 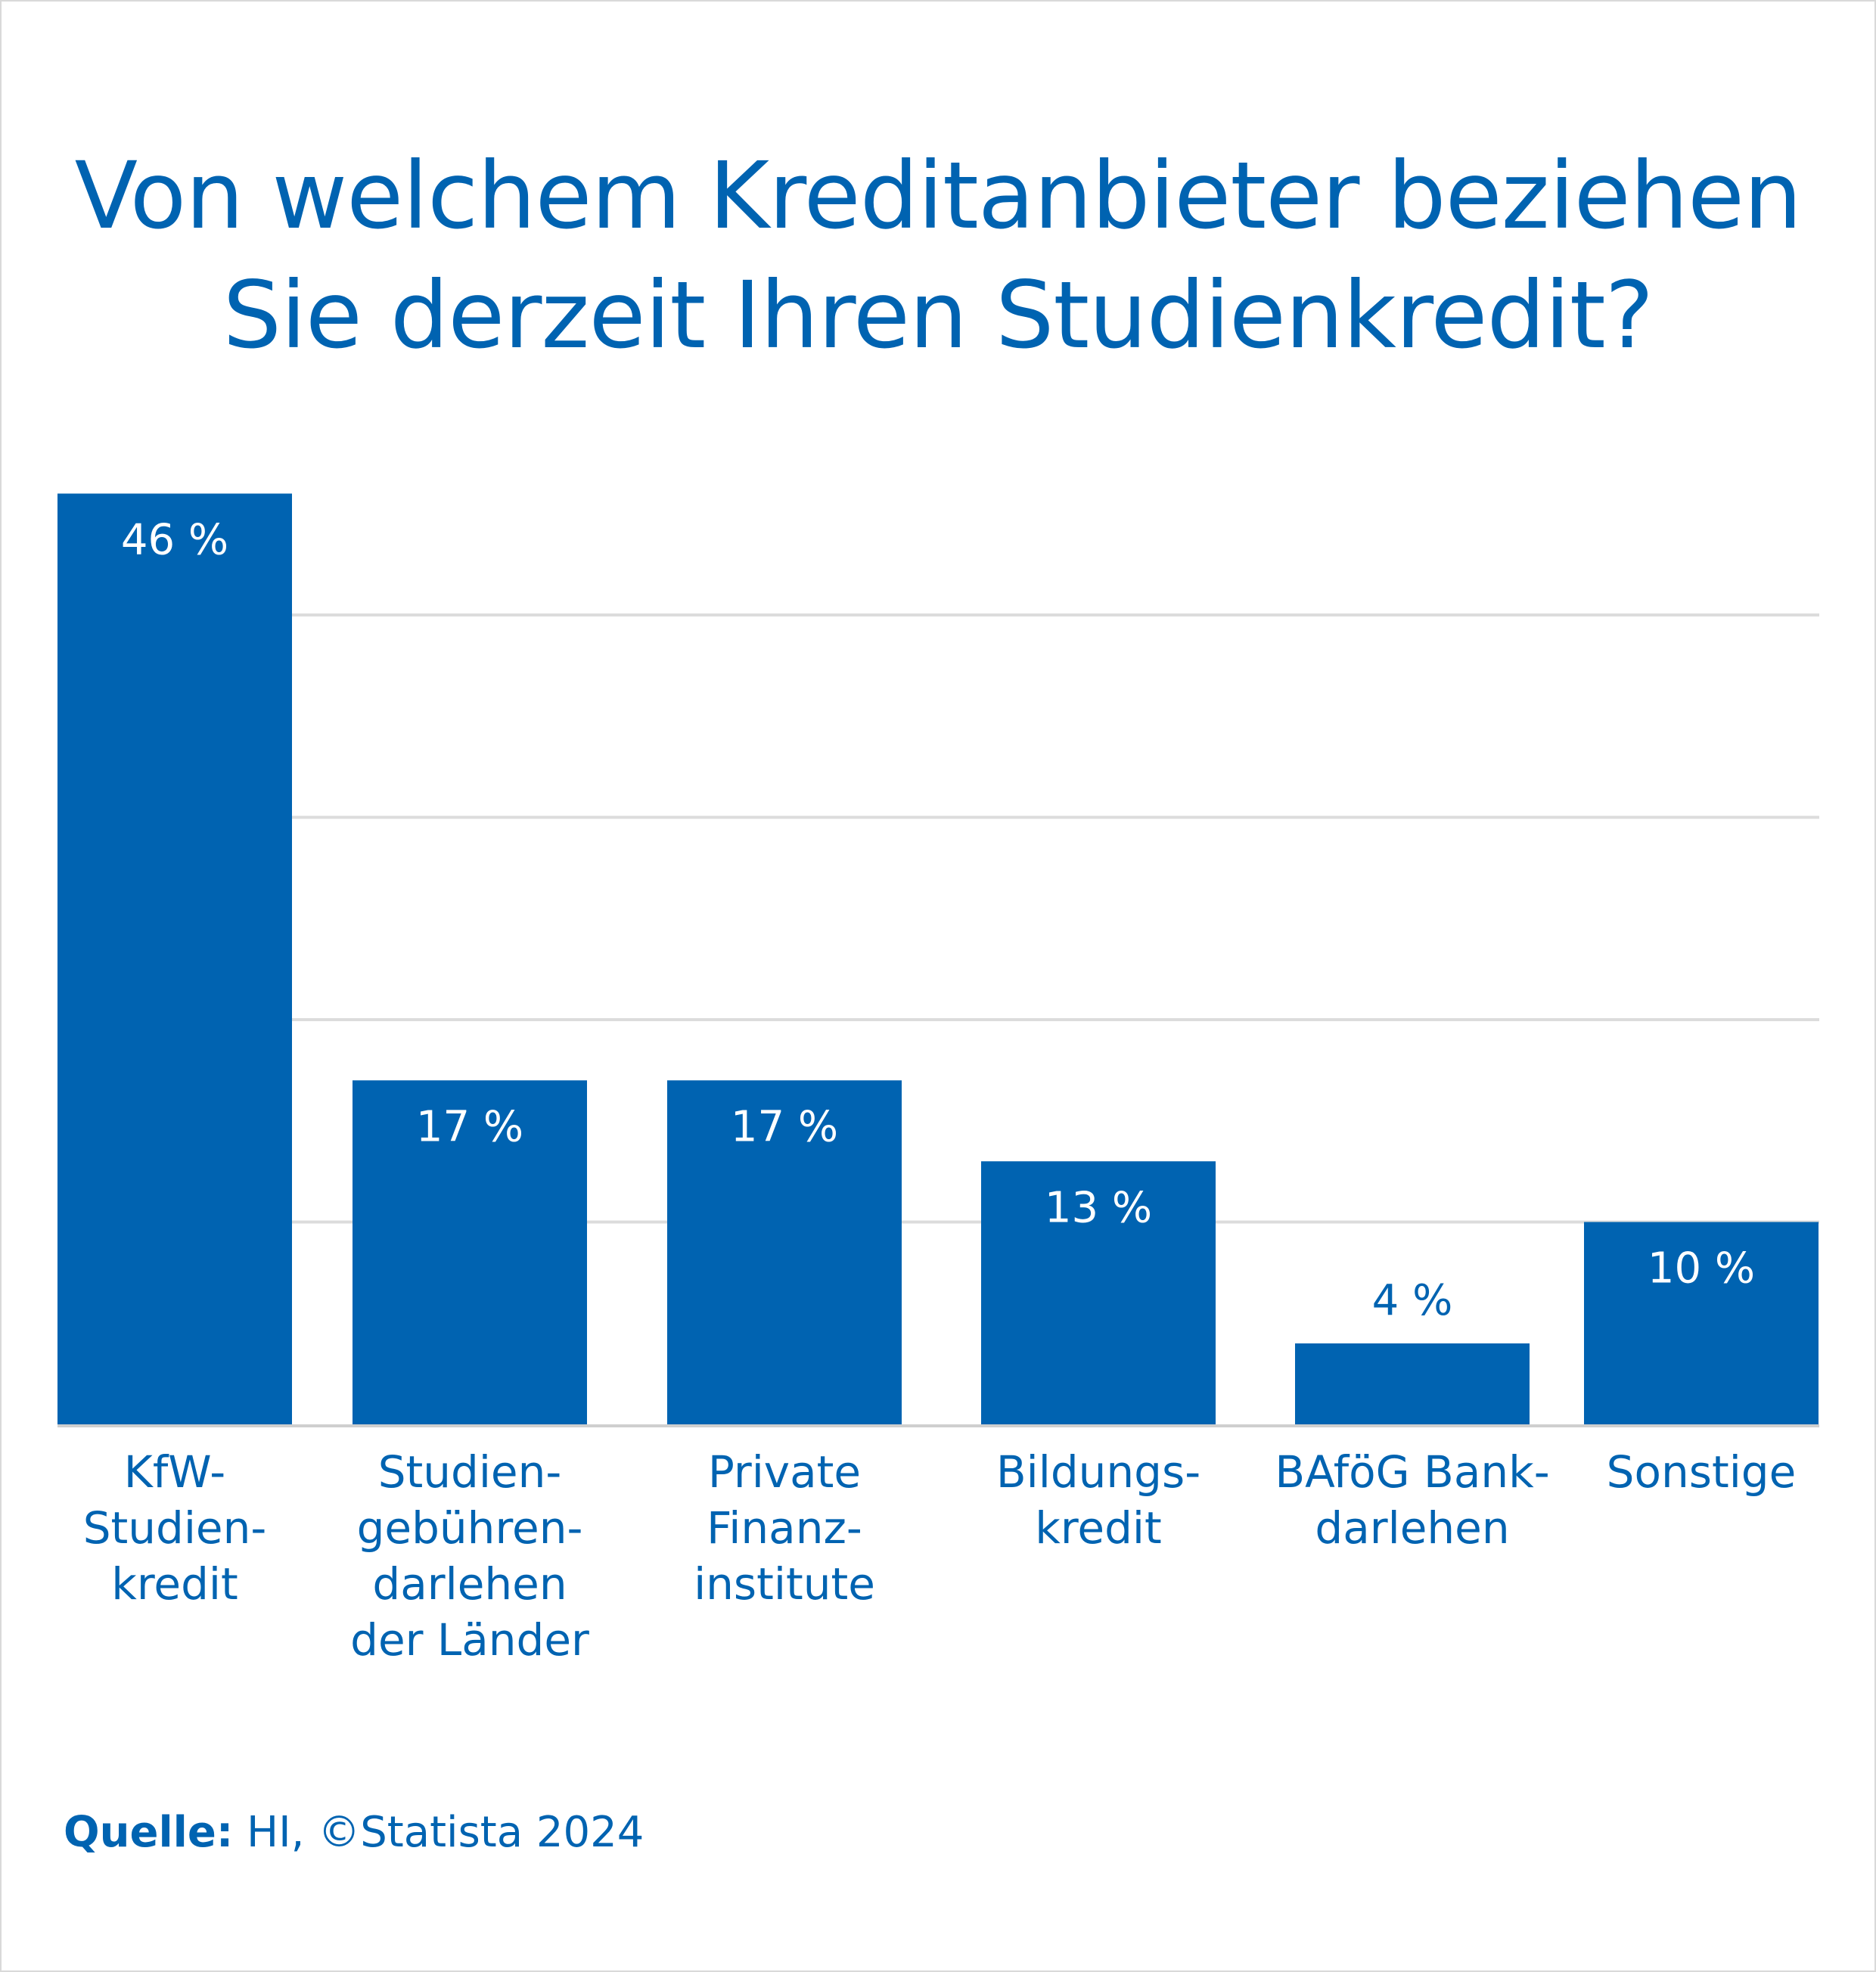 What do you see at coordinates (470, 1528) in the screenshot?
I see `category-label-1-line-1: gebühren-` at bounding box center [470, 1528].